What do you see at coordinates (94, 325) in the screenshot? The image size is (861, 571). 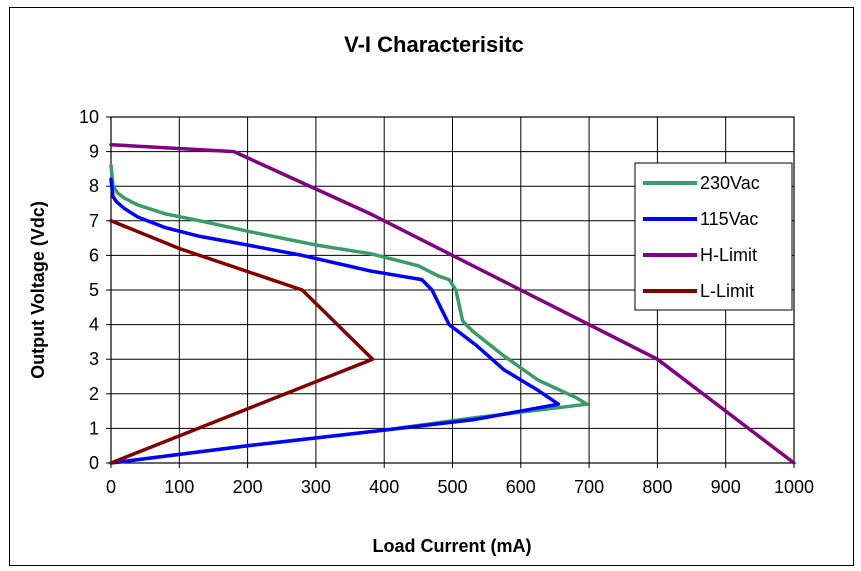 I see `y-tick-label: 4` at bounding box center [94, 325].